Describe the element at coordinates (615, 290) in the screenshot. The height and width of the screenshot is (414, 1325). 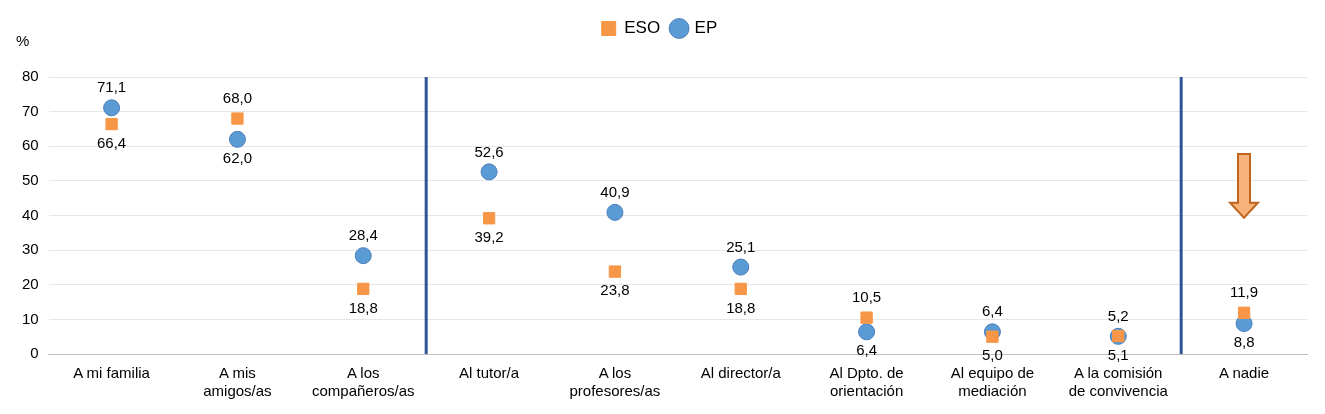
I see `data-label: 23,8` at that location.